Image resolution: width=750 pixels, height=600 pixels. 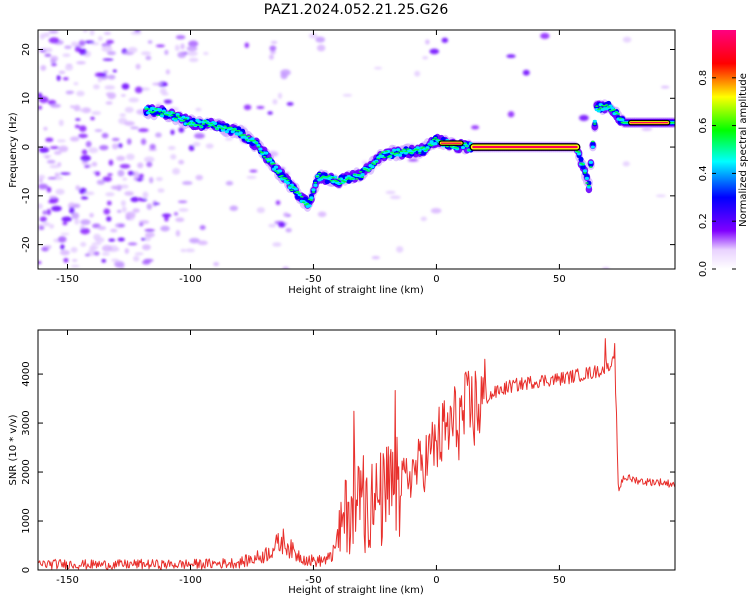 I want to click on spectrogram-x-tick-label: -150, so click(x=67, y=279).